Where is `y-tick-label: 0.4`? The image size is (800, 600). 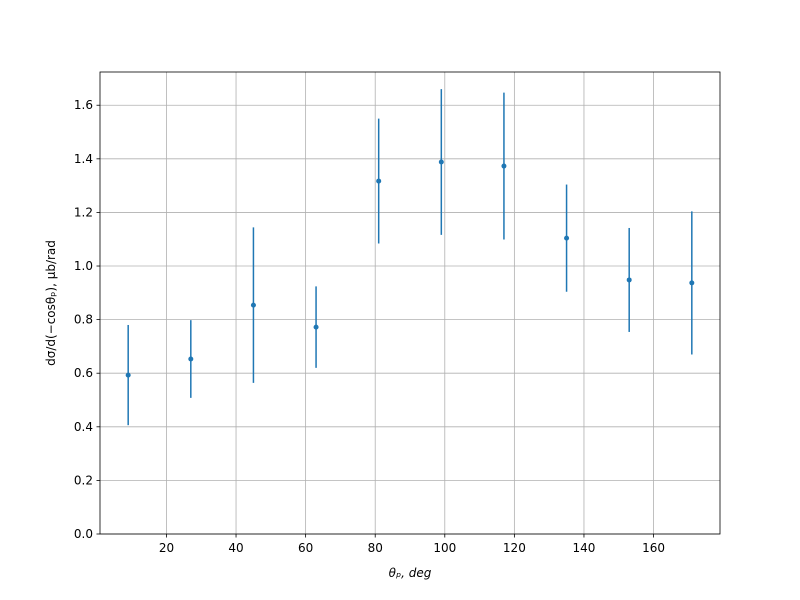 y-tick-label: 0.4 is located at coordinates (83, 427).